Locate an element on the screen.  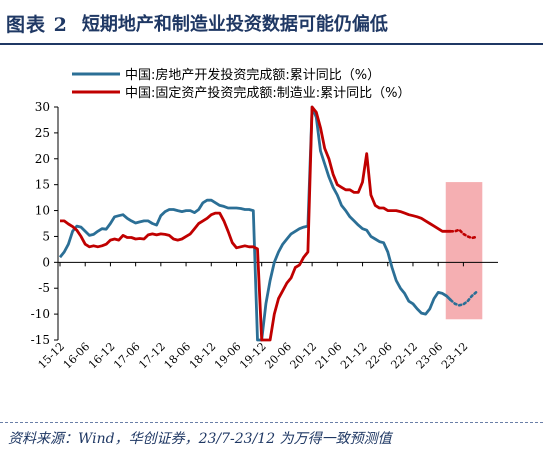
title-divider is located at coordinates (271, 44).